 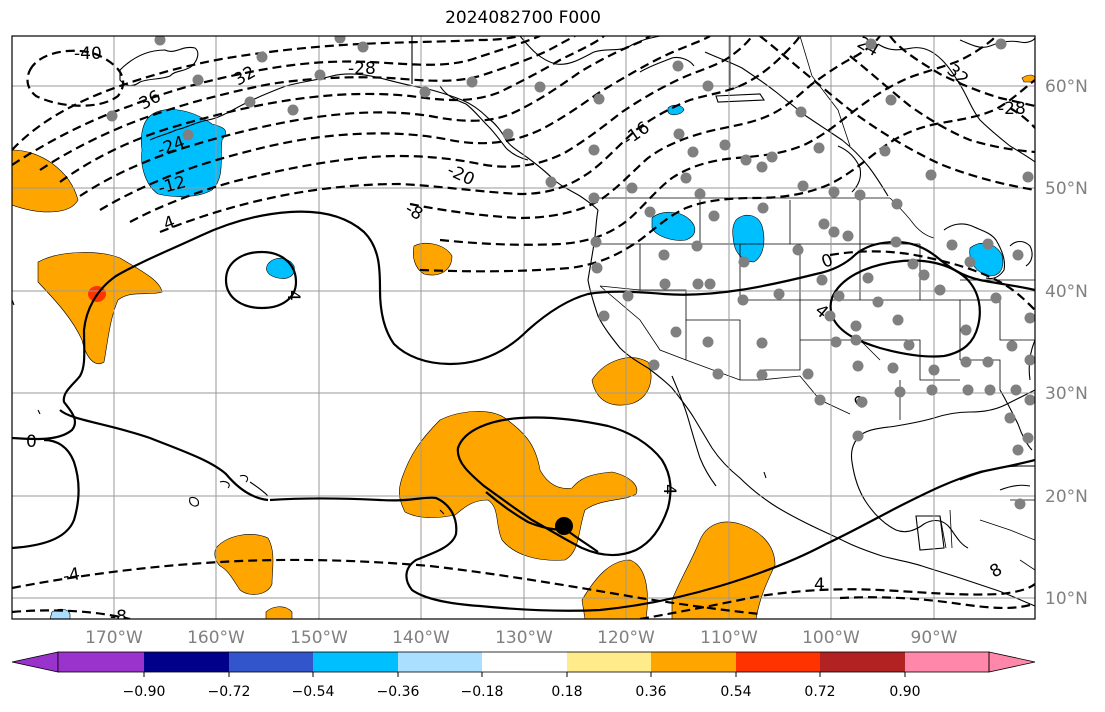 I want to click on colorbar-tick-label: 0.54, so click(x=735, y=692).